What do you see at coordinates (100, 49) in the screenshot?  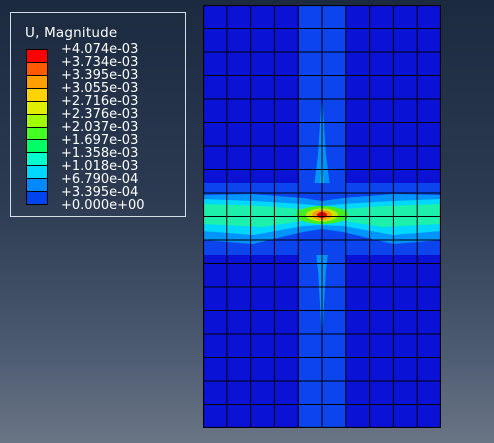 I see `legend-label: +4.074e-03` at bounding box center [100, 49].